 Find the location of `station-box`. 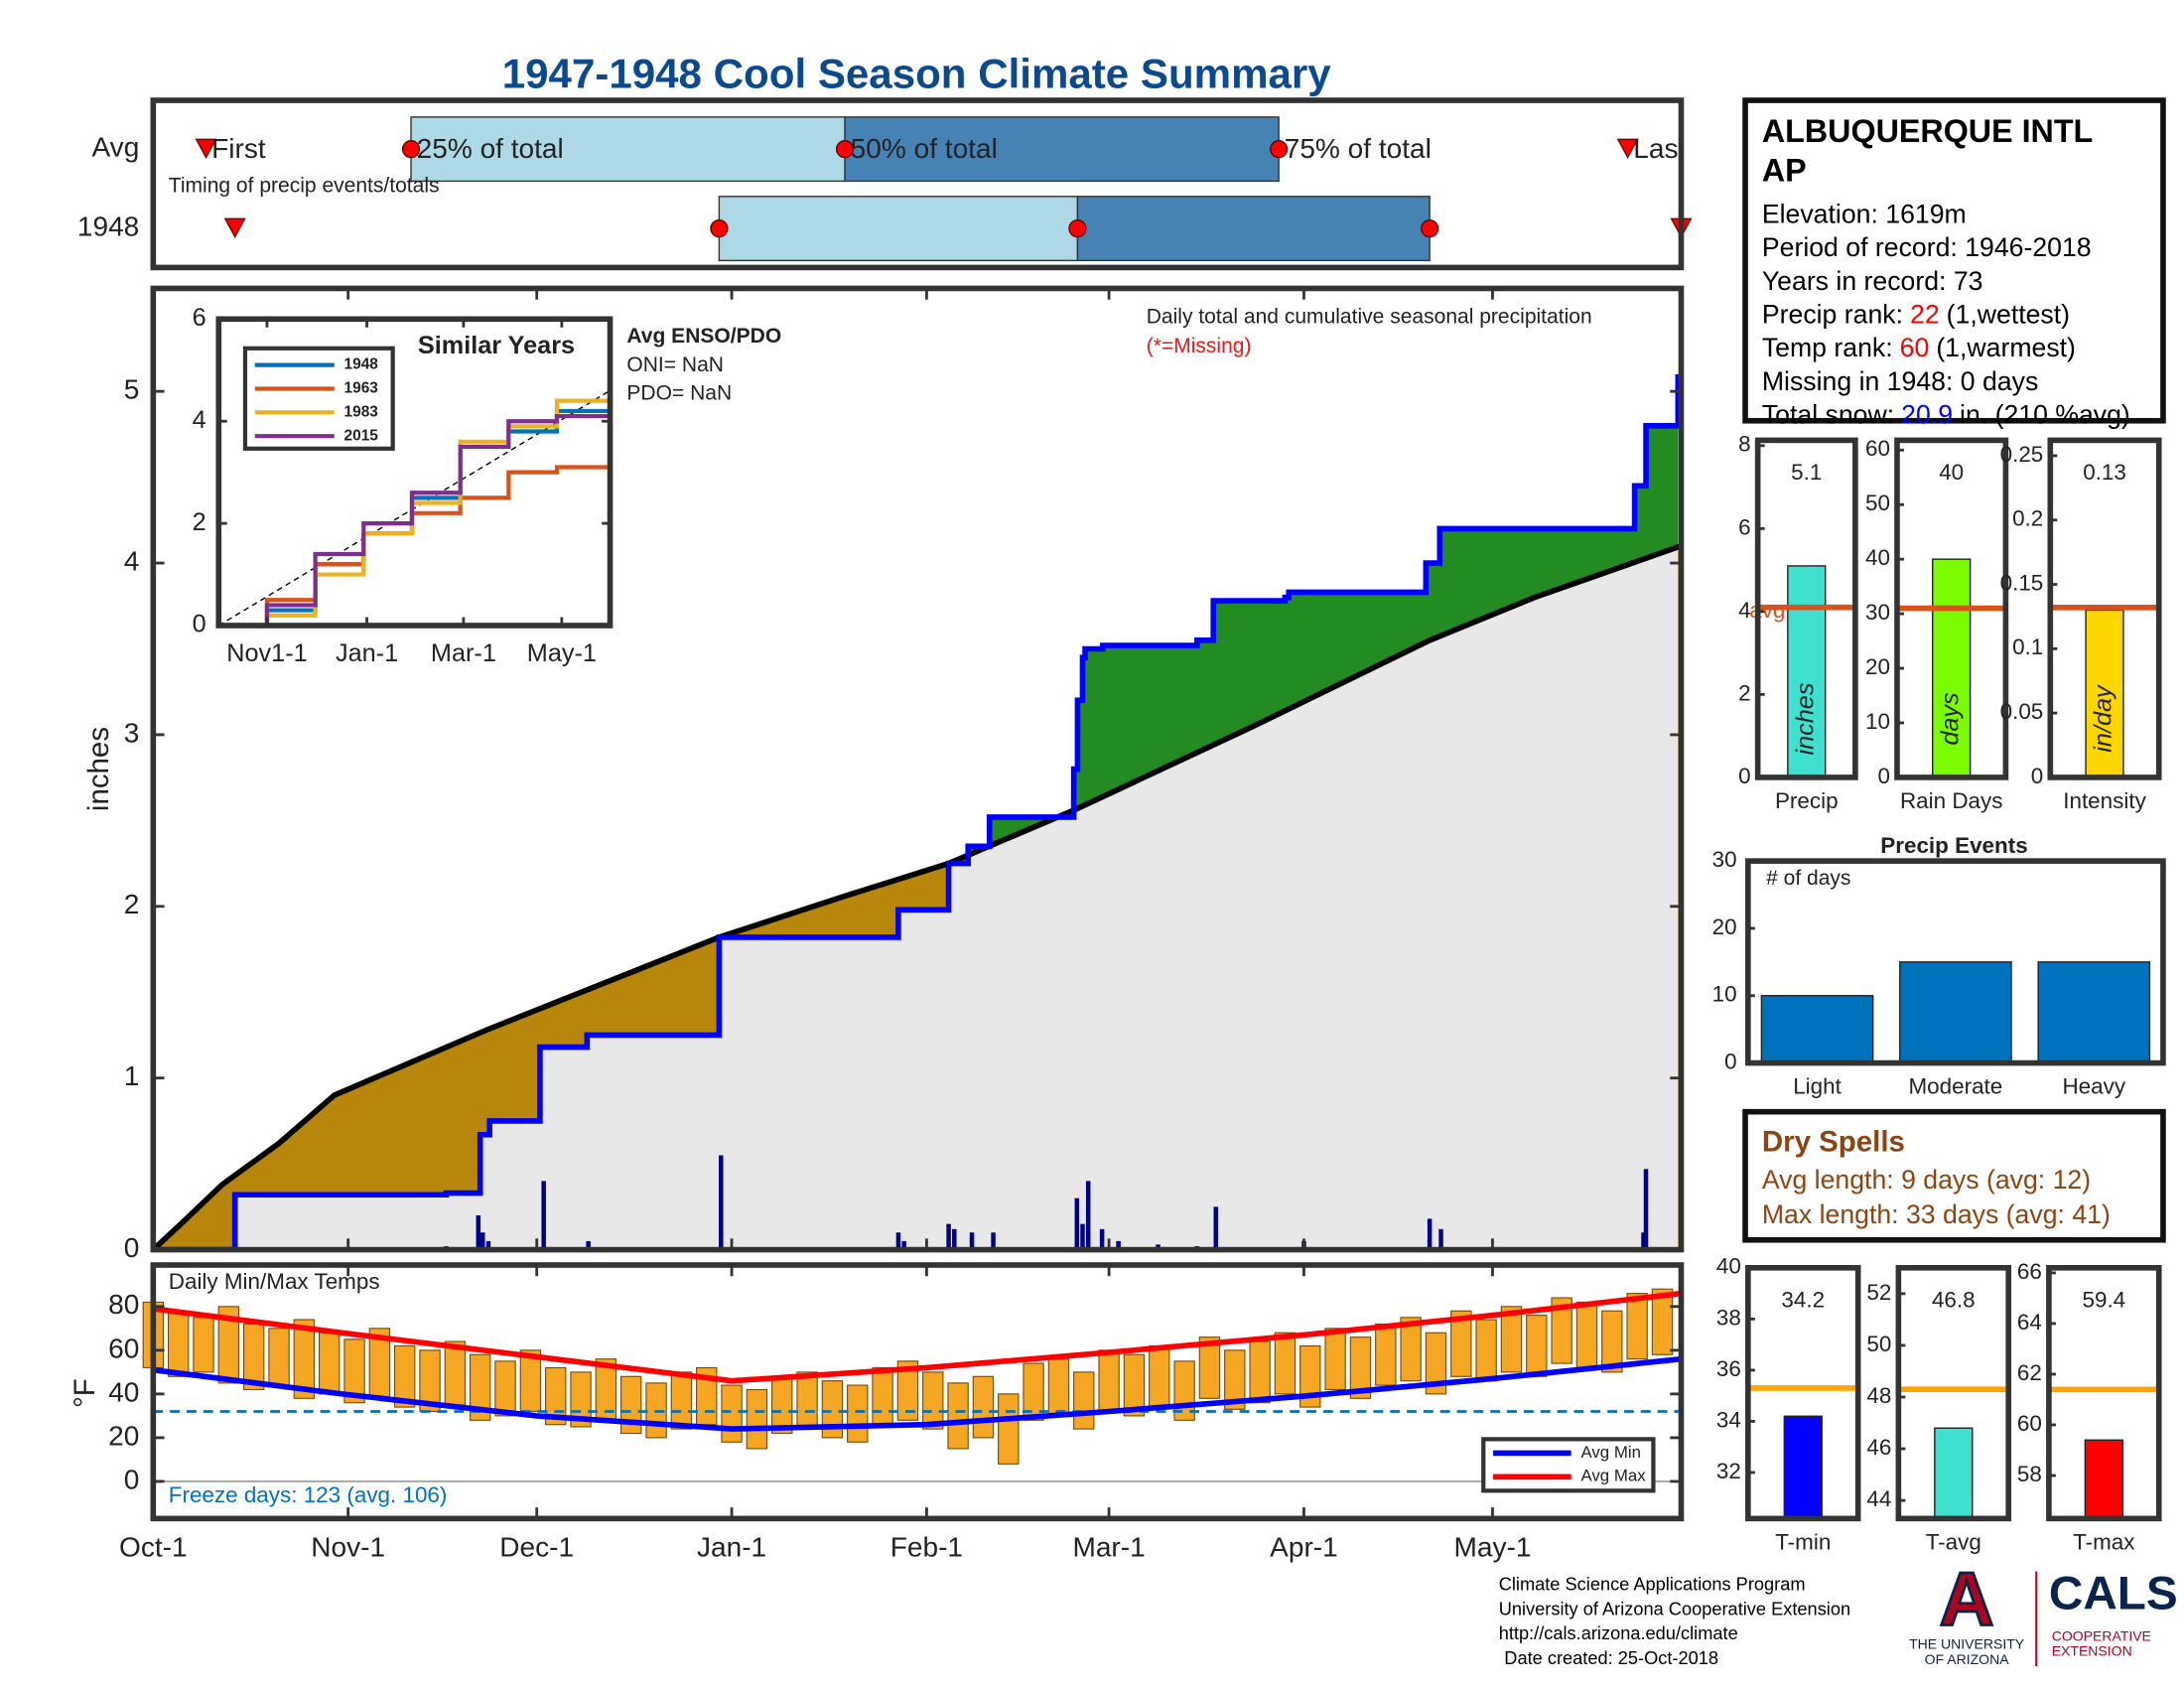

station-box is located at coordinates (1954, 260).